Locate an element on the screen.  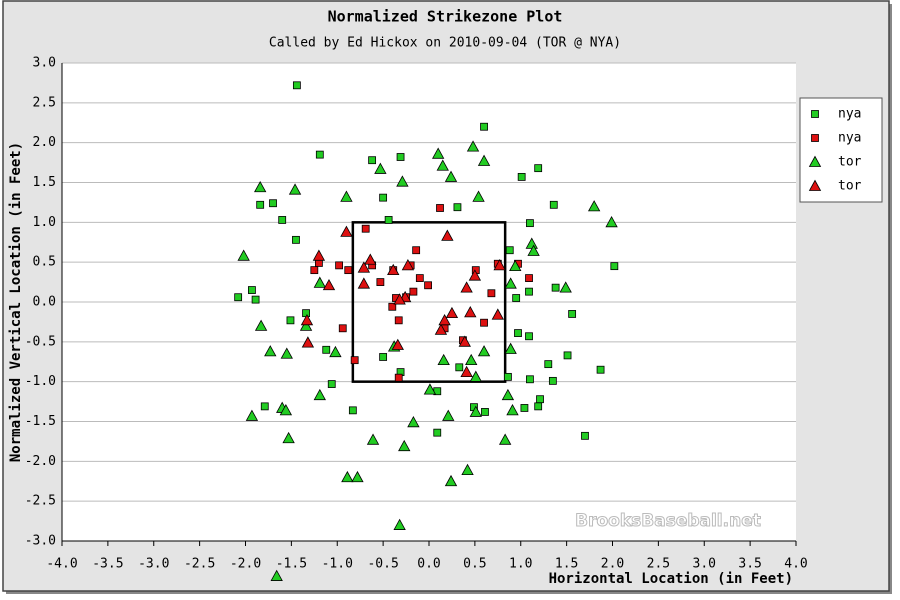
x-tick-label: 2.0 is located at coordinates (612, 564).